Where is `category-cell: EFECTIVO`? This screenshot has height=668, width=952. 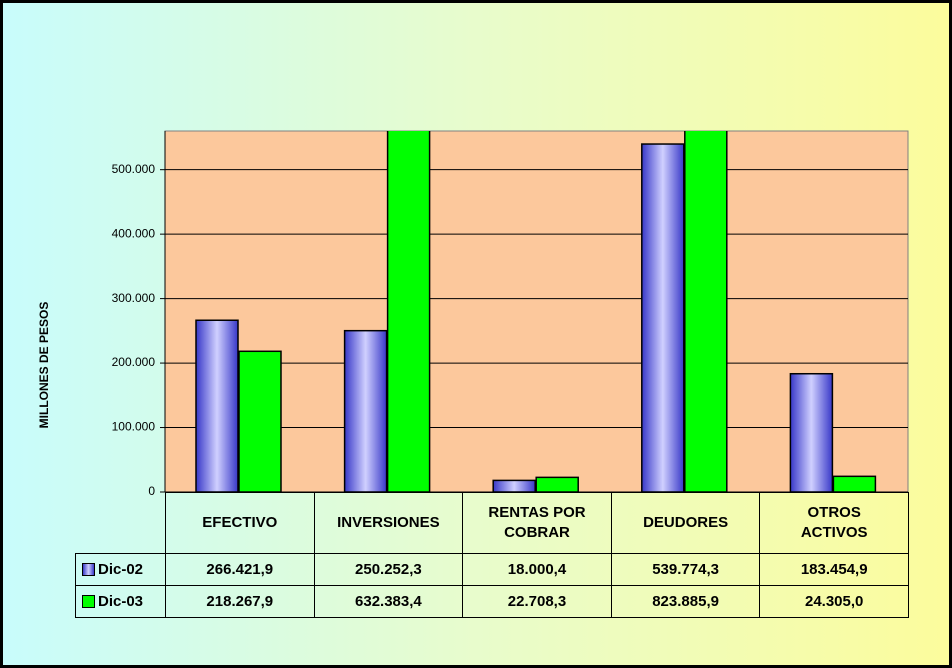
category-cell: EFECTIVO is located at coordinates (240, 523).